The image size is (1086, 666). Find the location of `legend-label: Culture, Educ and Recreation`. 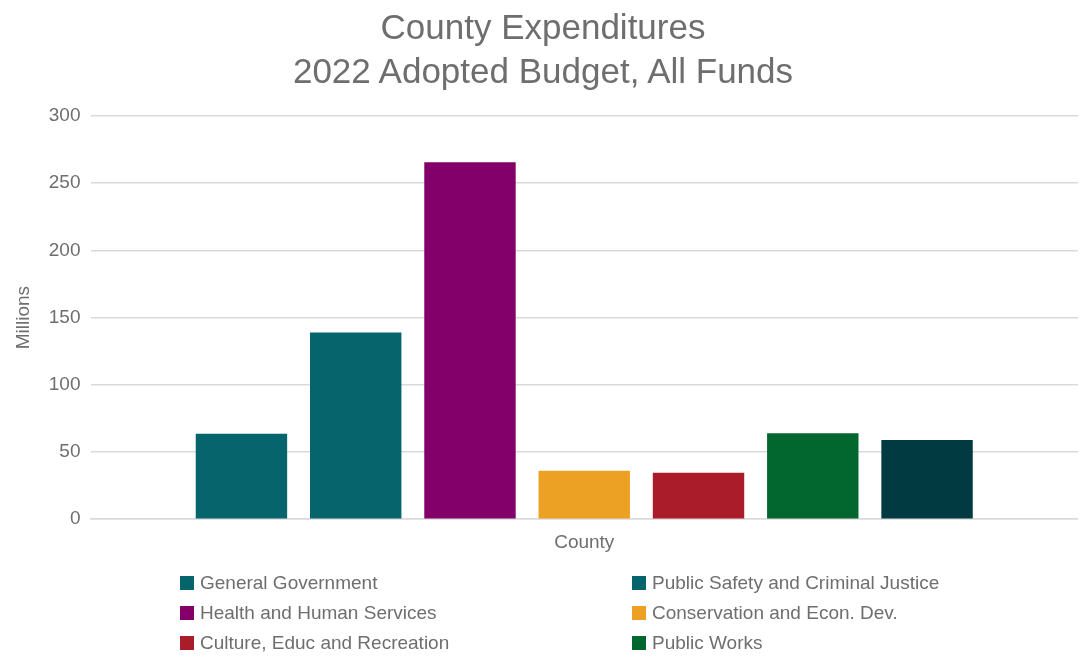

legend-label: Culture, Educ and Recreation is located at coordinates (325, 643).